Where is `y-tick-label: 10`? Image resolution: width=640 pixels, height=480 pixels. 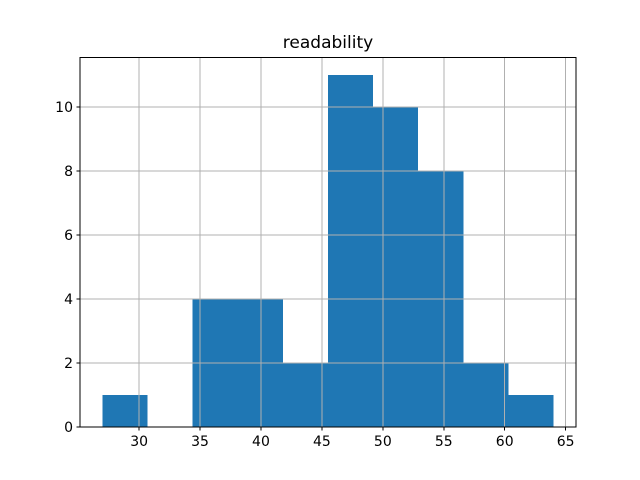 y-tick-label: 10 is located at coordinates (64, 108).